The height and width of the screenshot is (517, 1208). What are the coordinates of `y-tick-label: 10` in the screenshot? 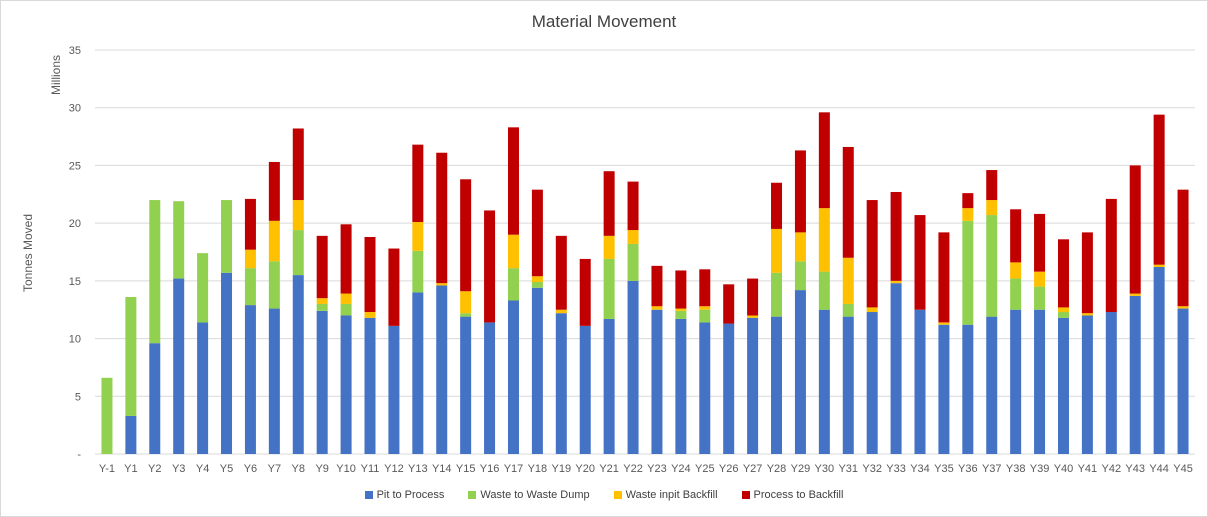 It's located at (75, 340).